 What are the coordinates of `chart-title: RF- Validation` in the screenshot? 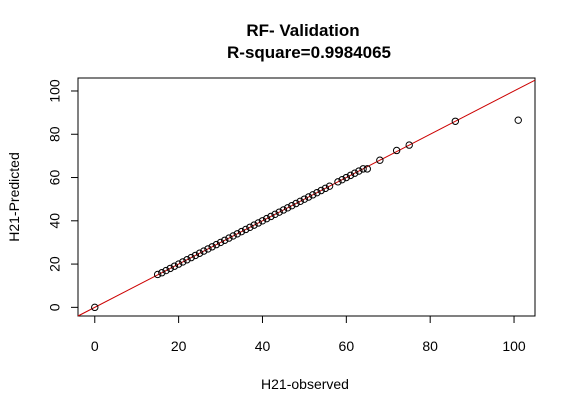 It's located at (302, 30).